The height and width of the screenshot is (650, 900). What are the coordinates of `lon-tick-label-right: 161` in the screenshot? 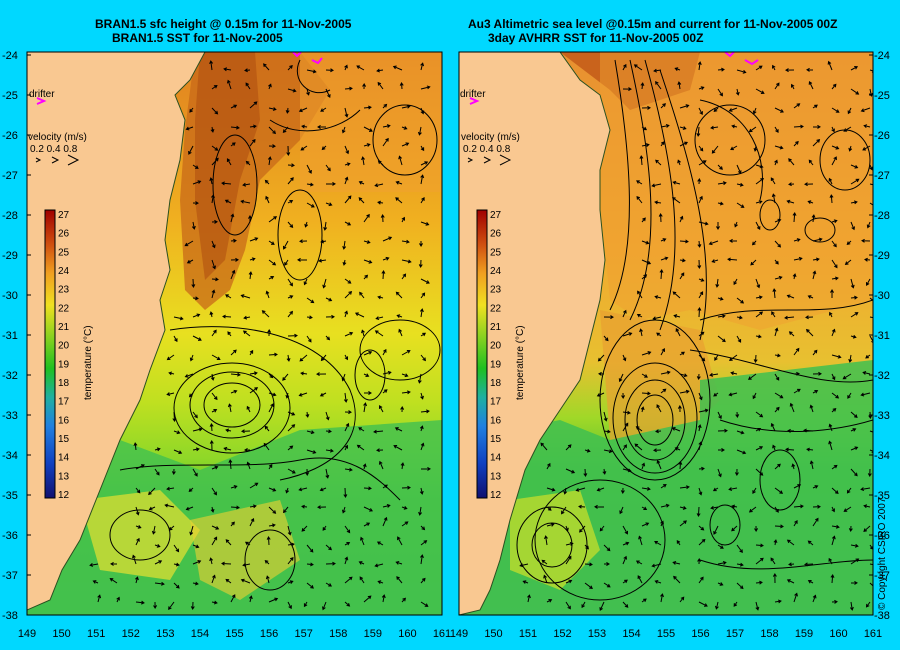 It's located at (873, 634).